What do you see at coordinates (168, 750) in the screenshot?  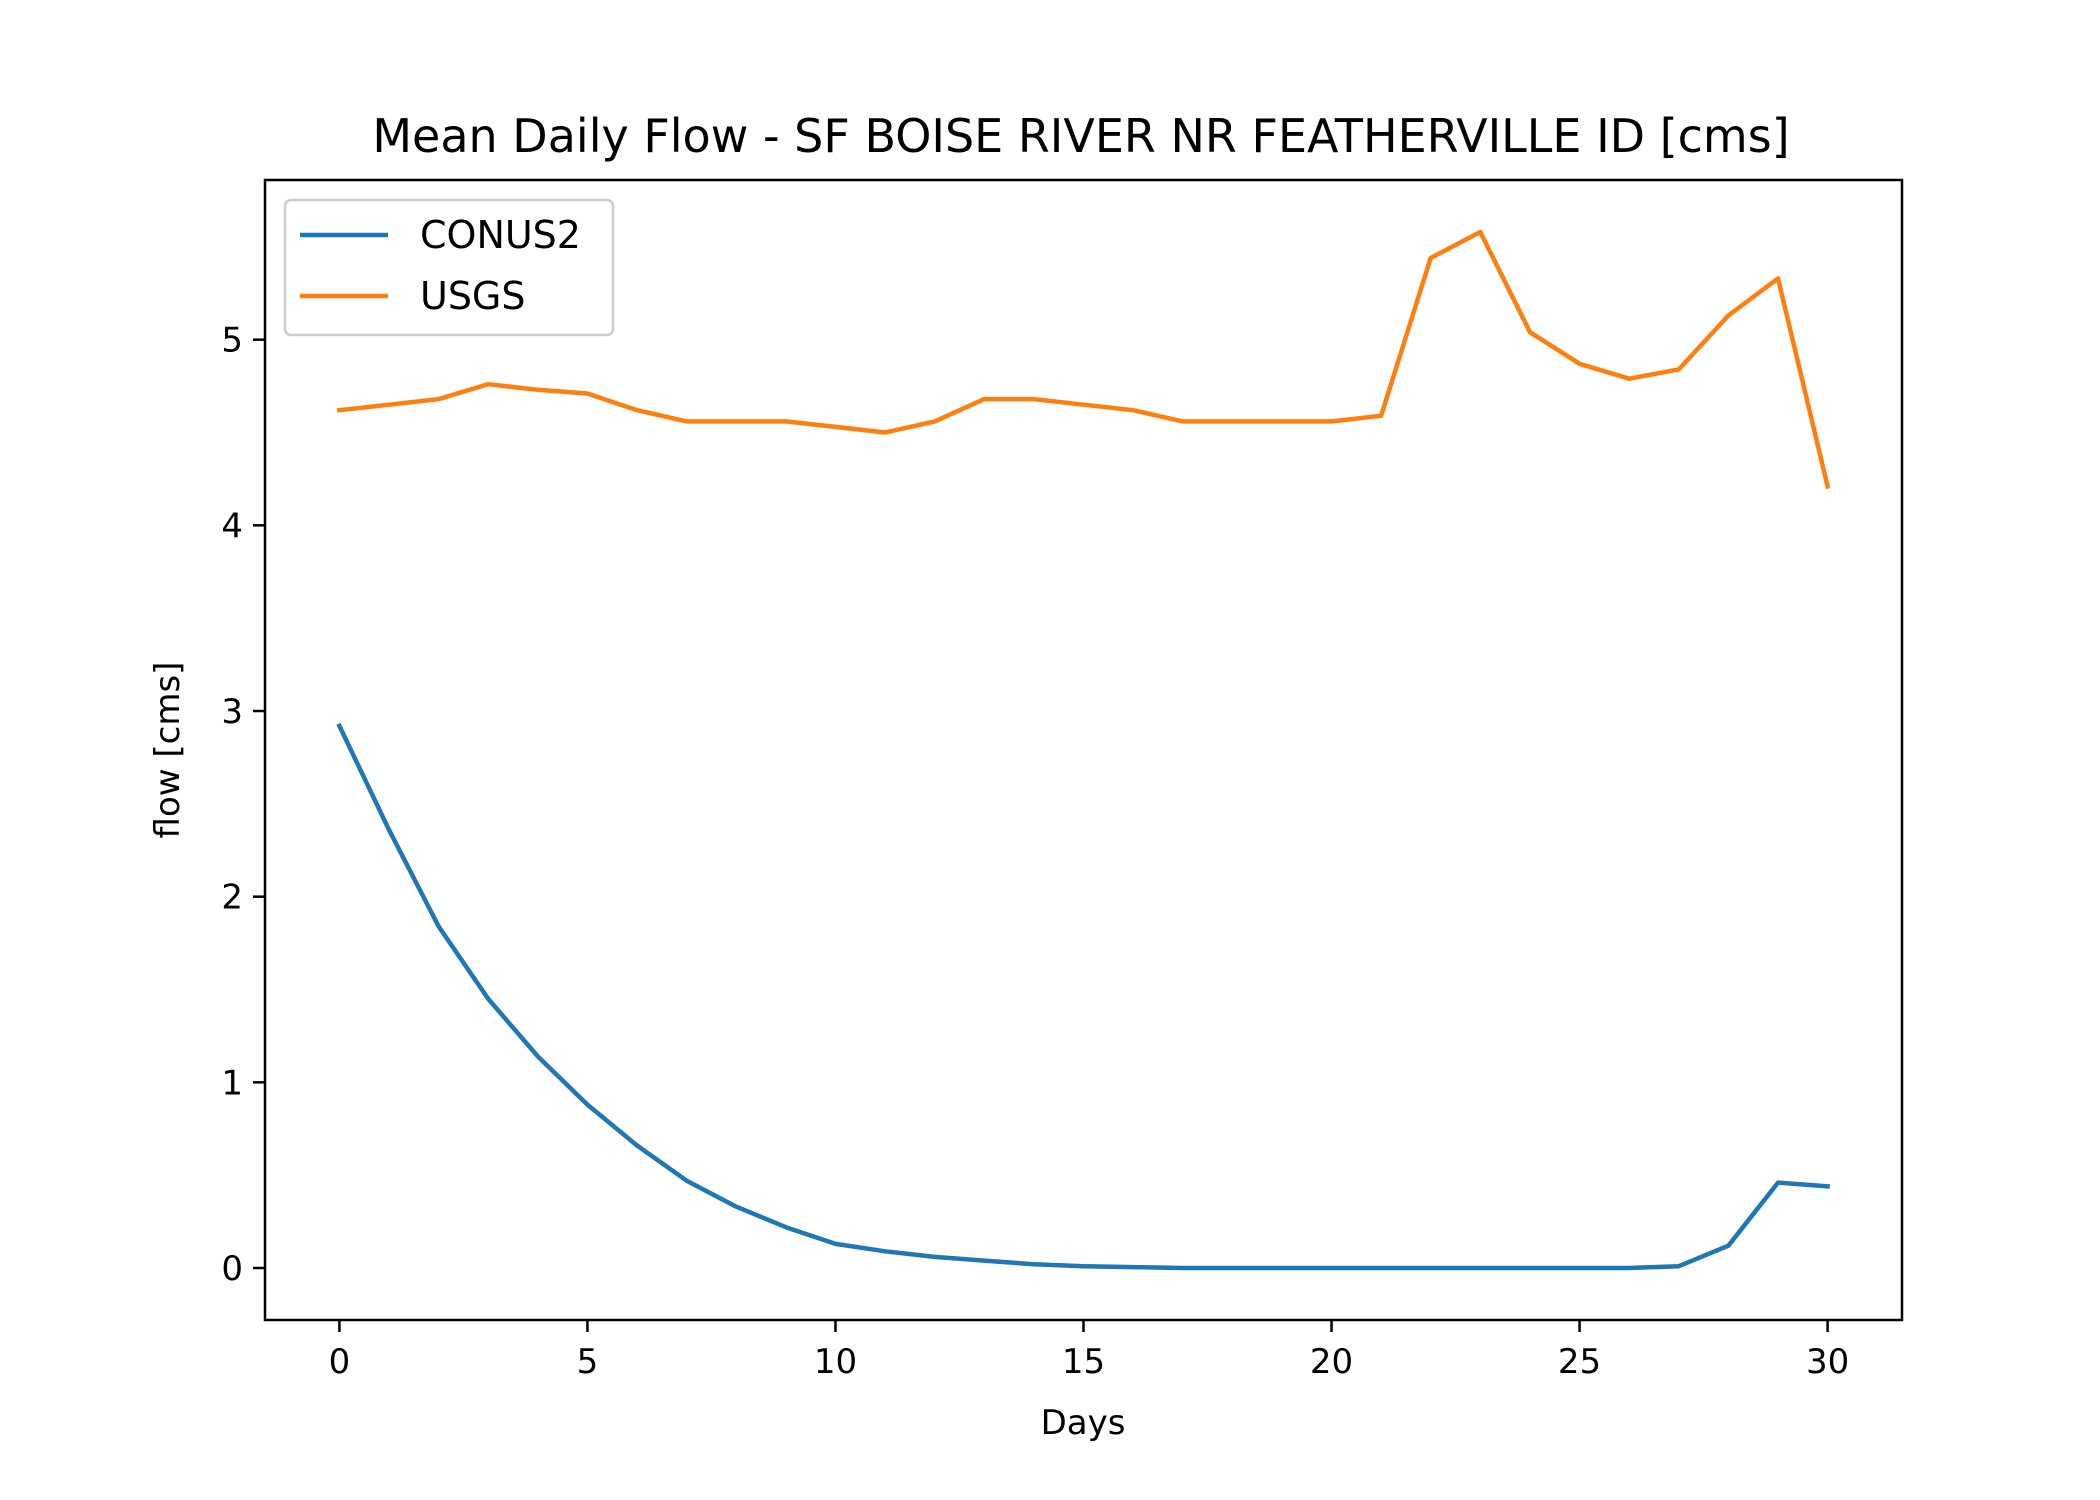 I see `y-axis-label: flow [cms]` at bounding box center [168, 750].